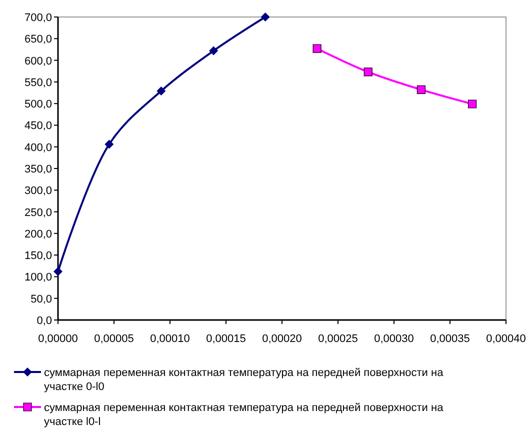 The width and height of the screenshot is (531, 432). What do you see at coordinates (38, 126) in the screenshot?
I see `y-tick-label: 450,0` at bounding box center [38, 126].